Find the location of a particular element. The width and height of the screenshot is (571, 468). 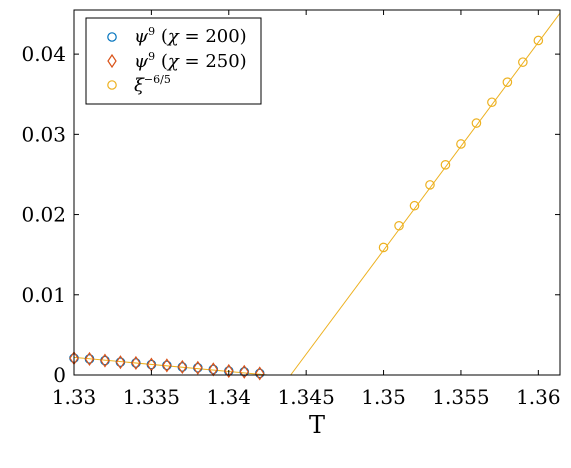

legend: ψ9 (χ = 200) ψ9 (χ = 250) ξ−6/5 is located at coordinates (173, 61).